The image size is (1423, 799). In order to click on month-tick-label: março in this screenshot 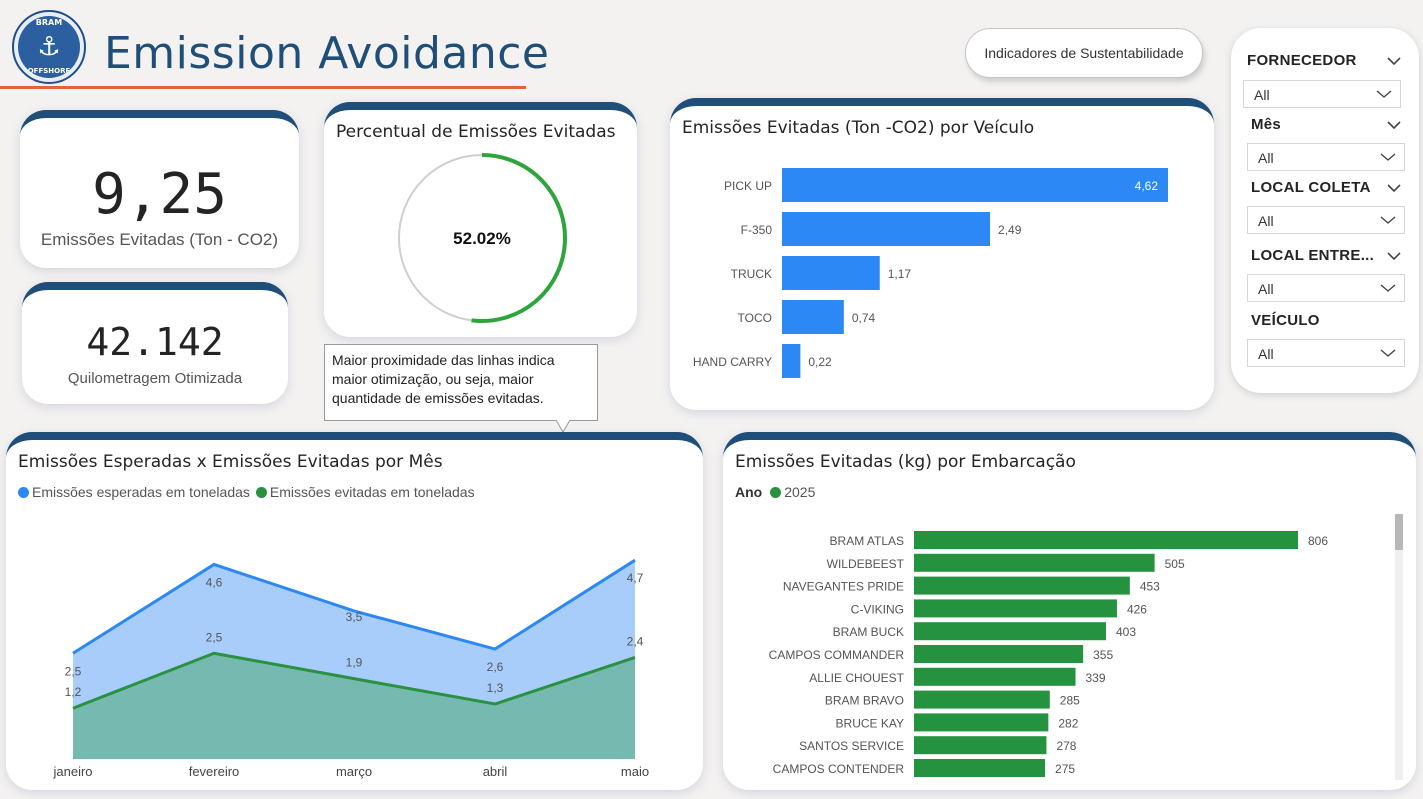, I will do `click(354, 771)`.